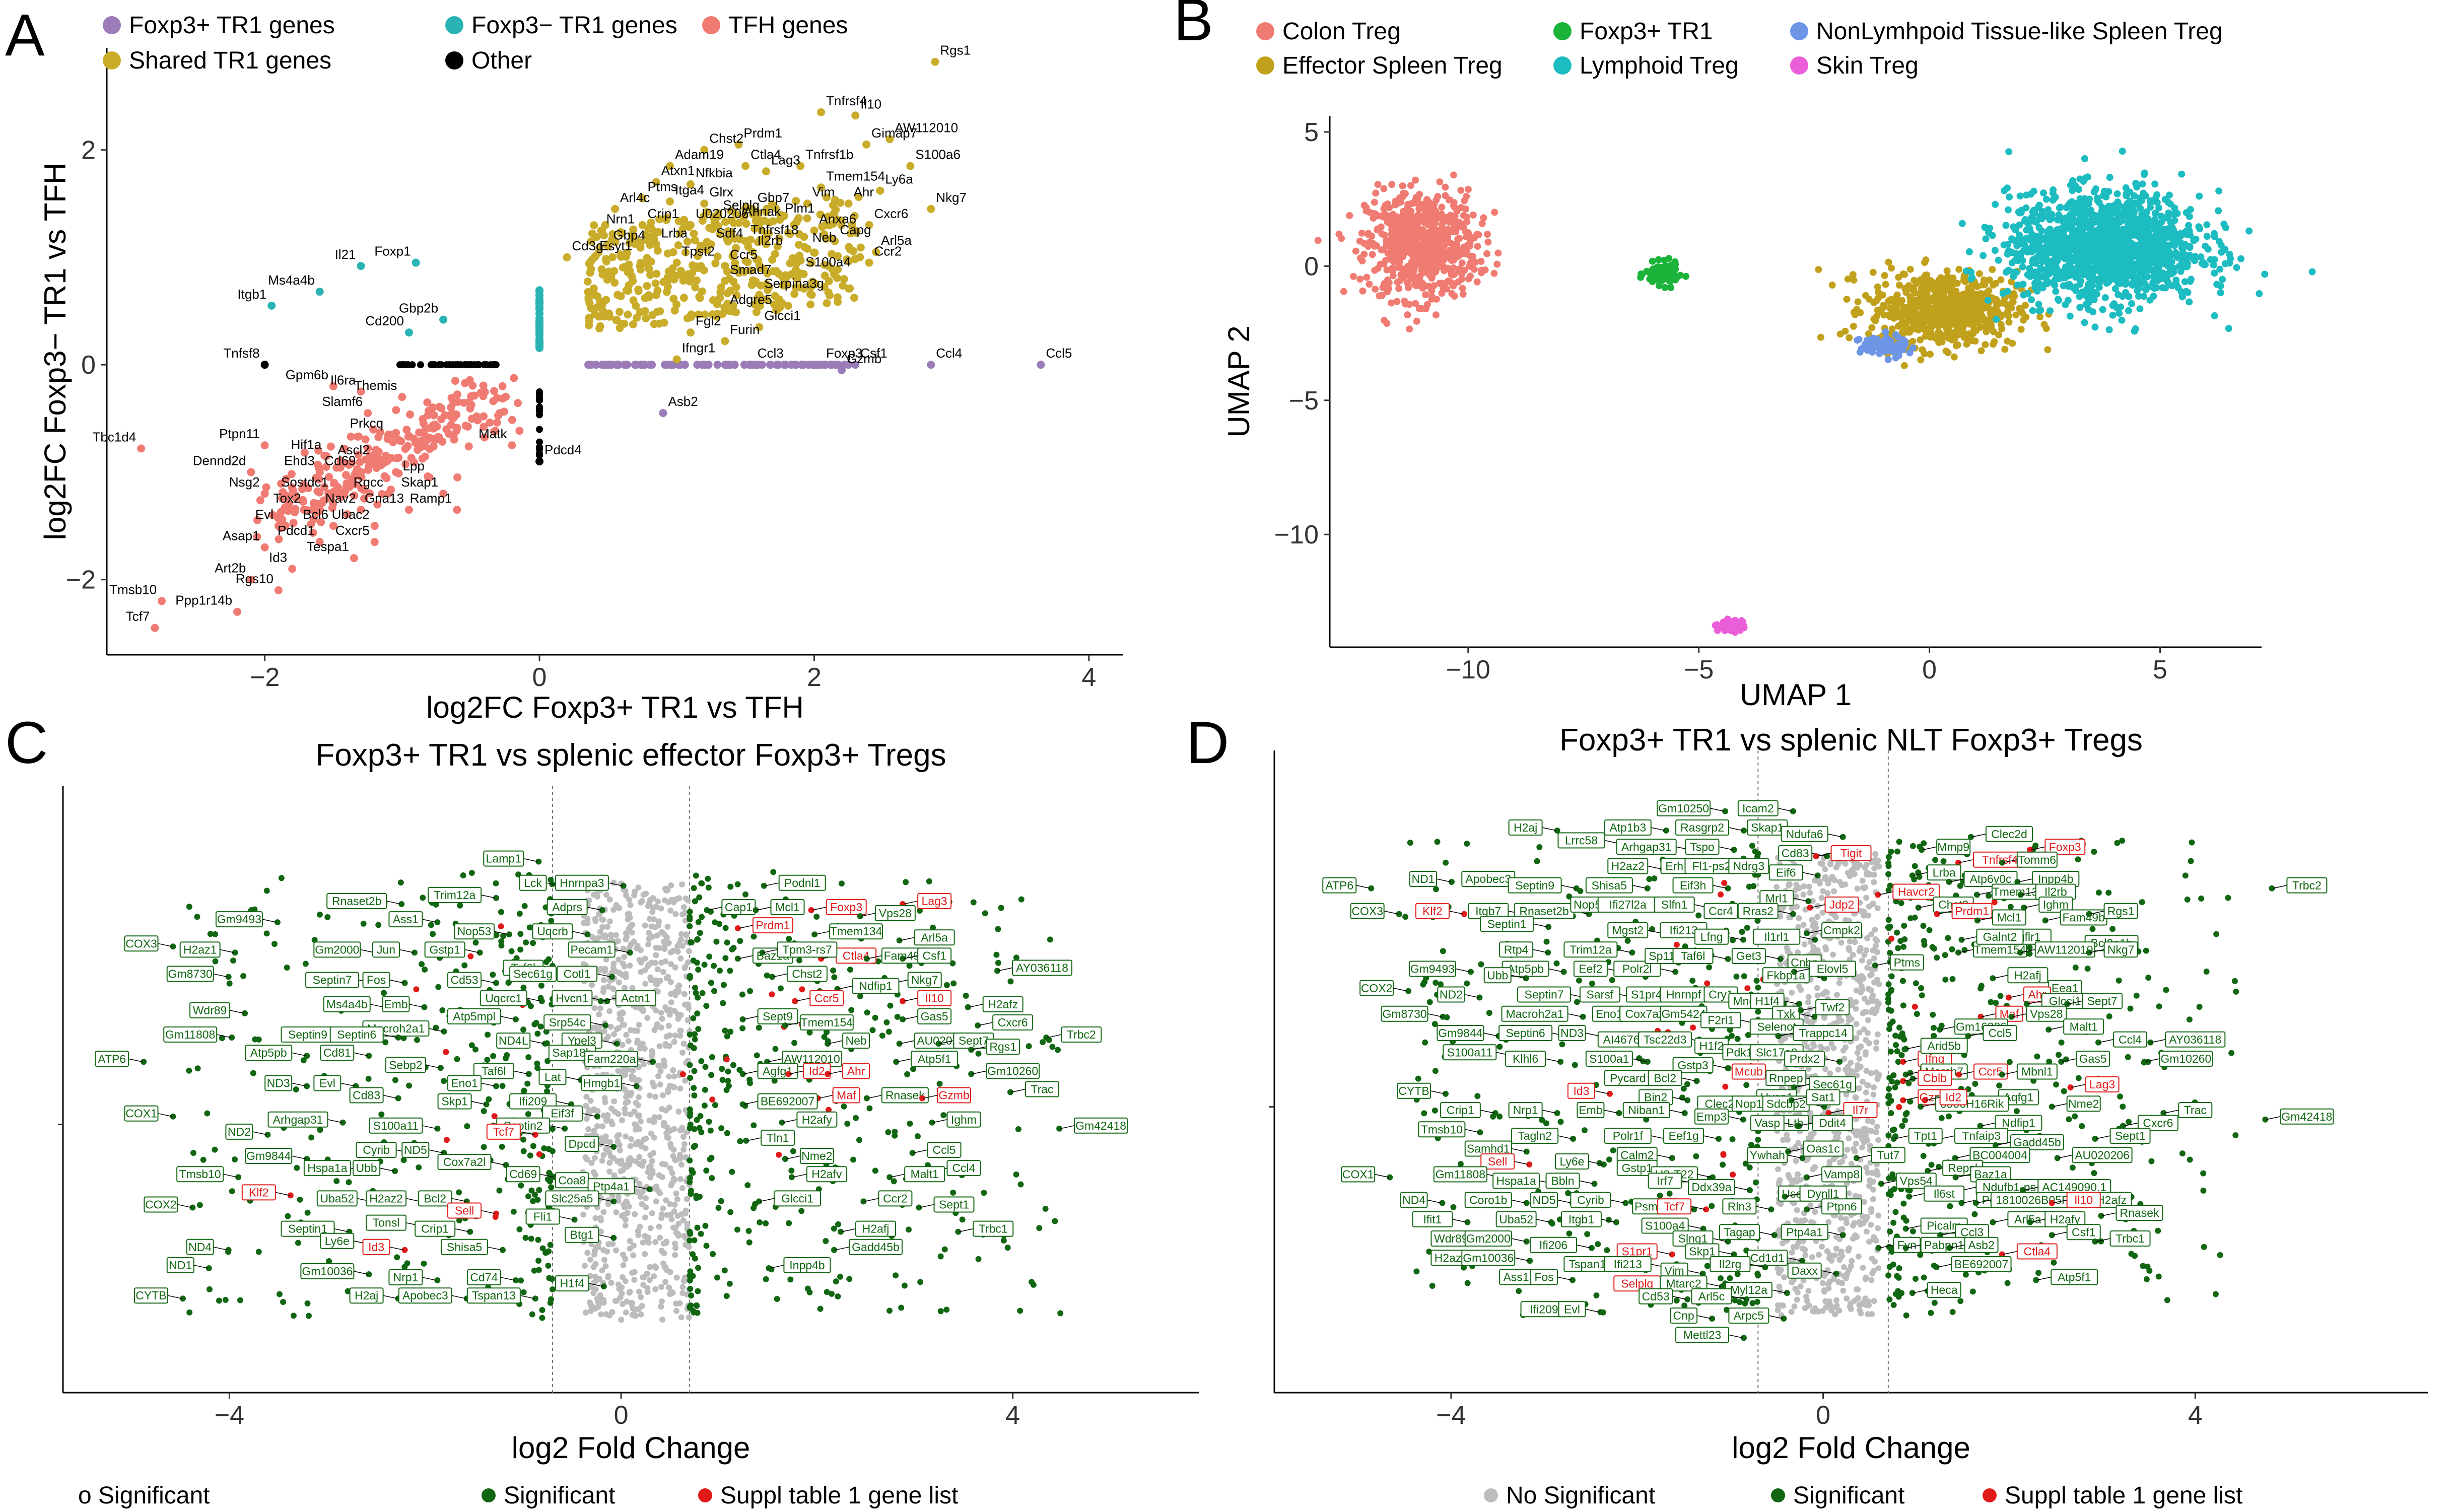  I want to click on gene-label: Ubac2, so click(351, 514).